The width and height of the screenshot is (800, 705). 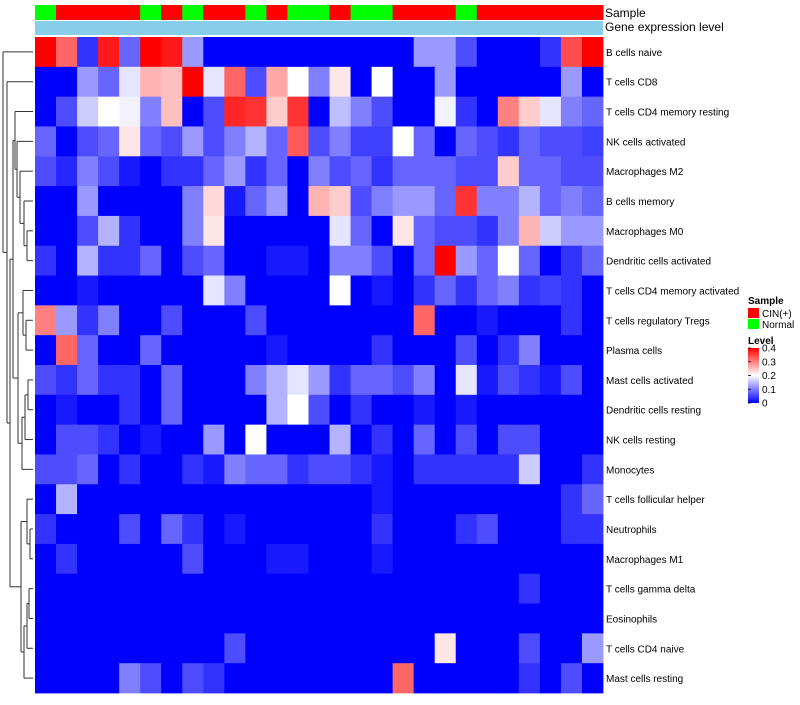 I want to click on legend-level-title: Level, so click(x=761, y=341).